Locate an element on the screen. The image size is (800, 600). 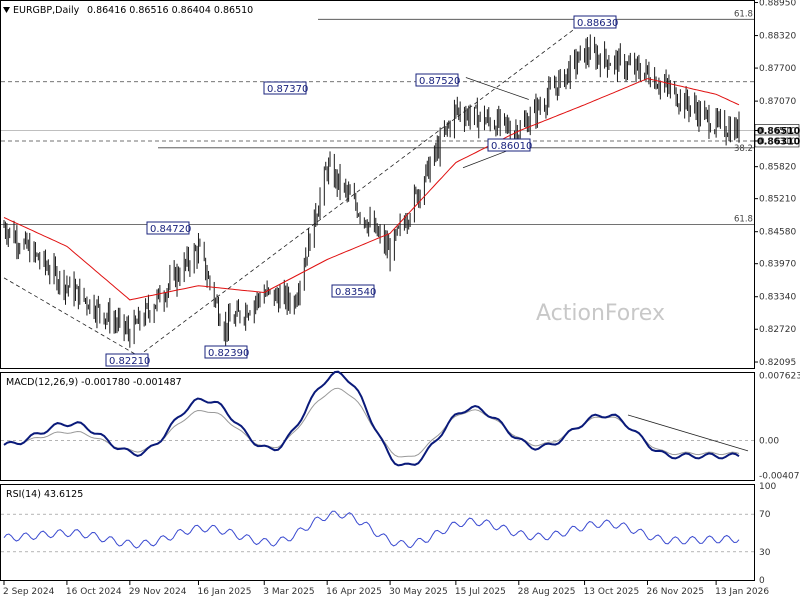
price-y-tick-label: 0.85820 is located at coordinates (777, 168).